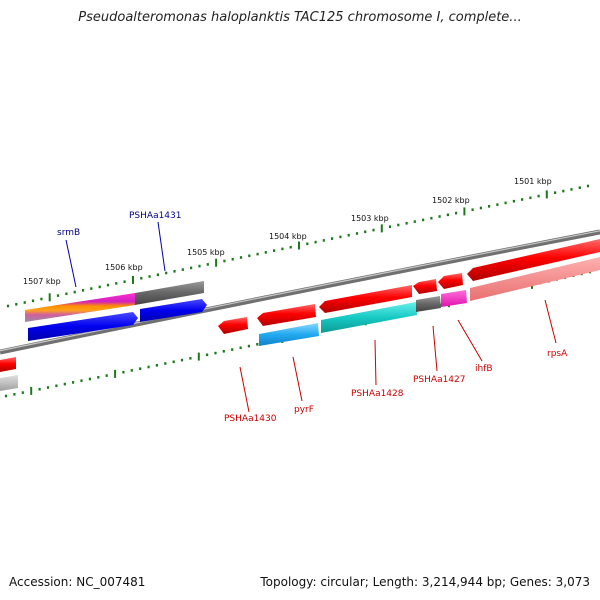 This screenshot has height=600, width=600. I want to click on leader-srmB, so click(71, 263).